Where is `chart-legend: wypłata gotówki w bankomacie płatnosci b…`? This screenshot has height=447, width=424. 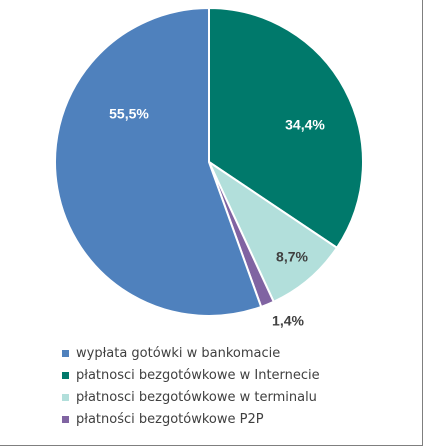 chart-legend: wypłata gotówki w bankomacie płatnosci b… is located at coordinates (191, 386).